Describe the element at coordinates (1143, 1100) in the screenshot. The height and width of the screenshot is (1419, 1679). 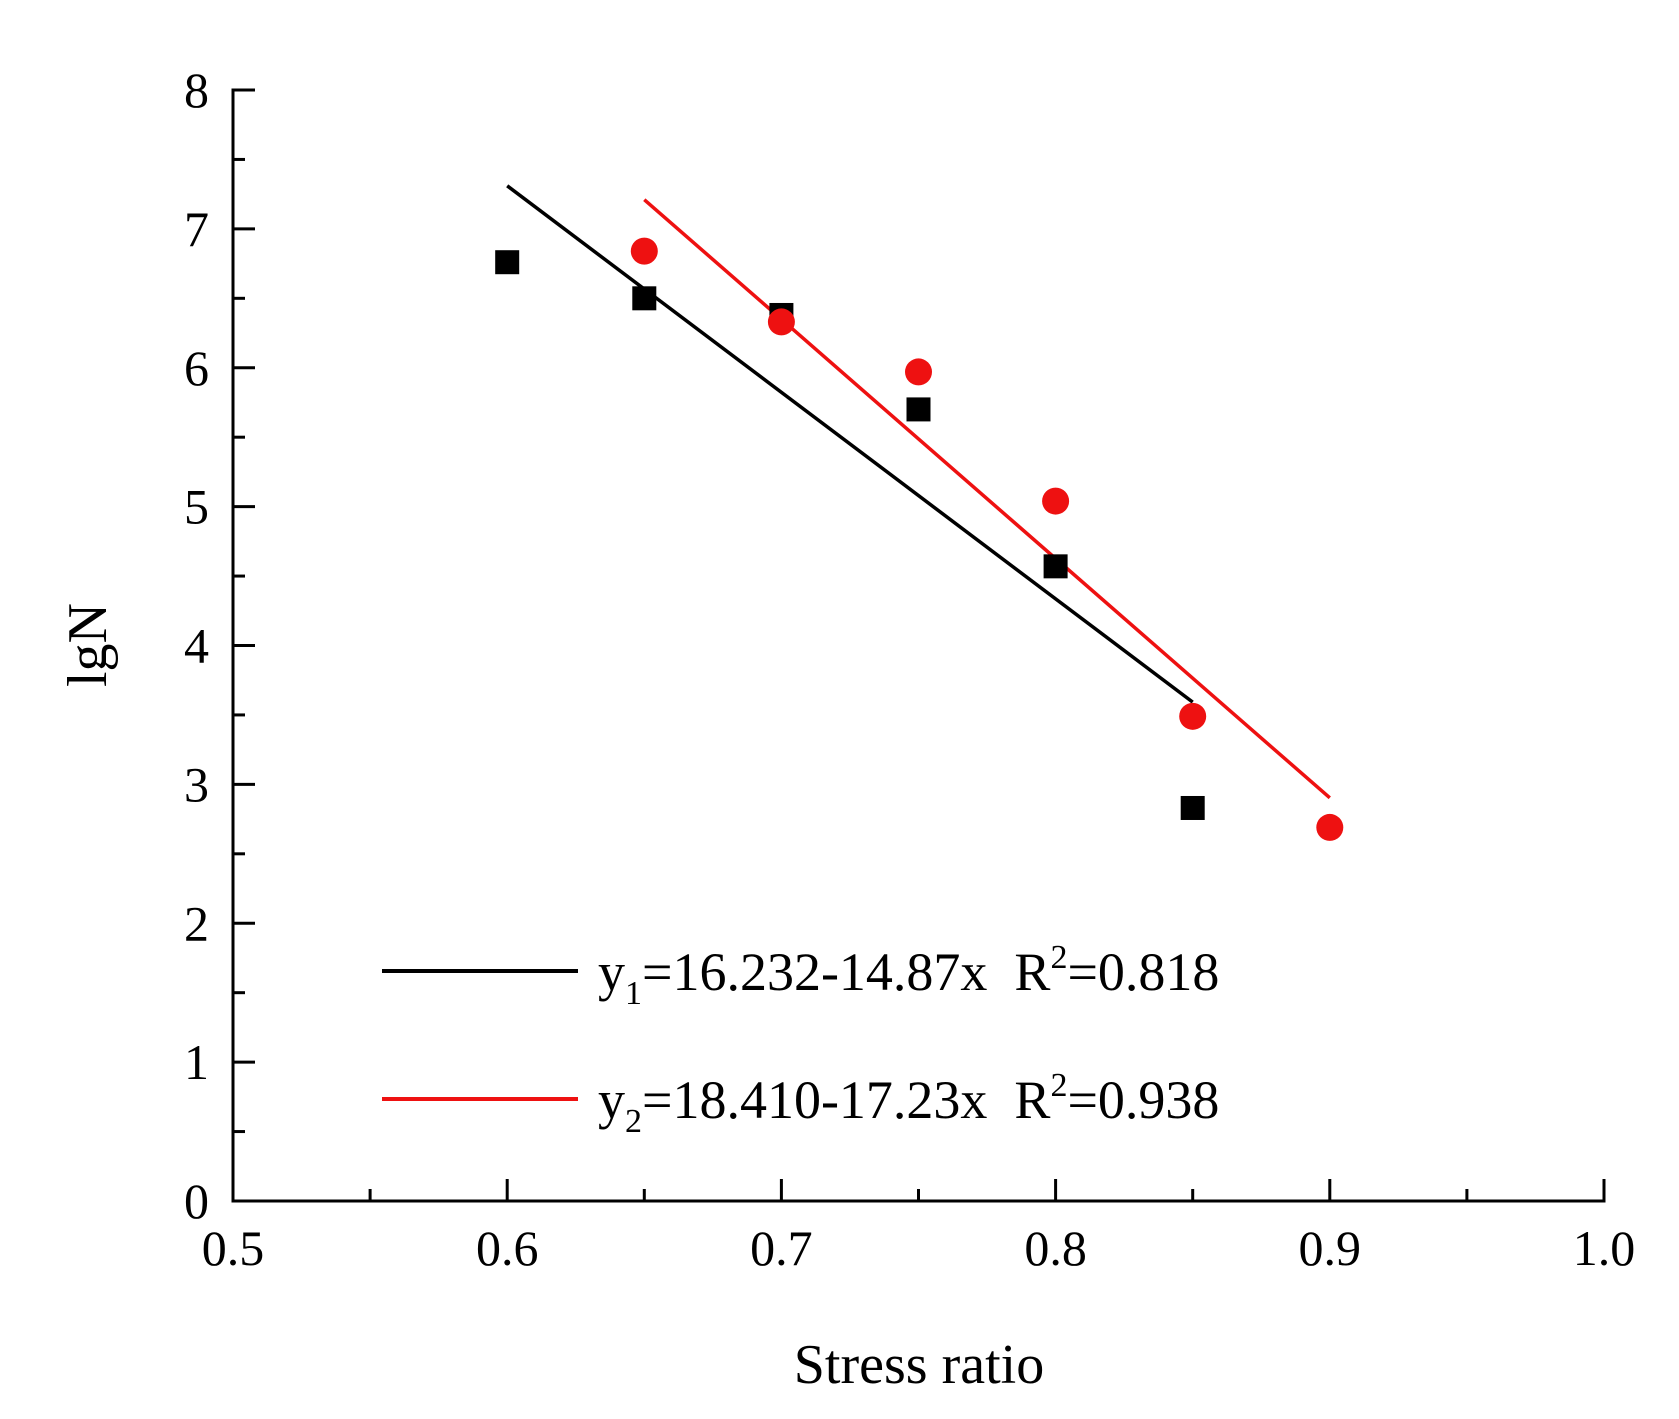
I see `y2-legend-r2-value: =0.938` at that location.